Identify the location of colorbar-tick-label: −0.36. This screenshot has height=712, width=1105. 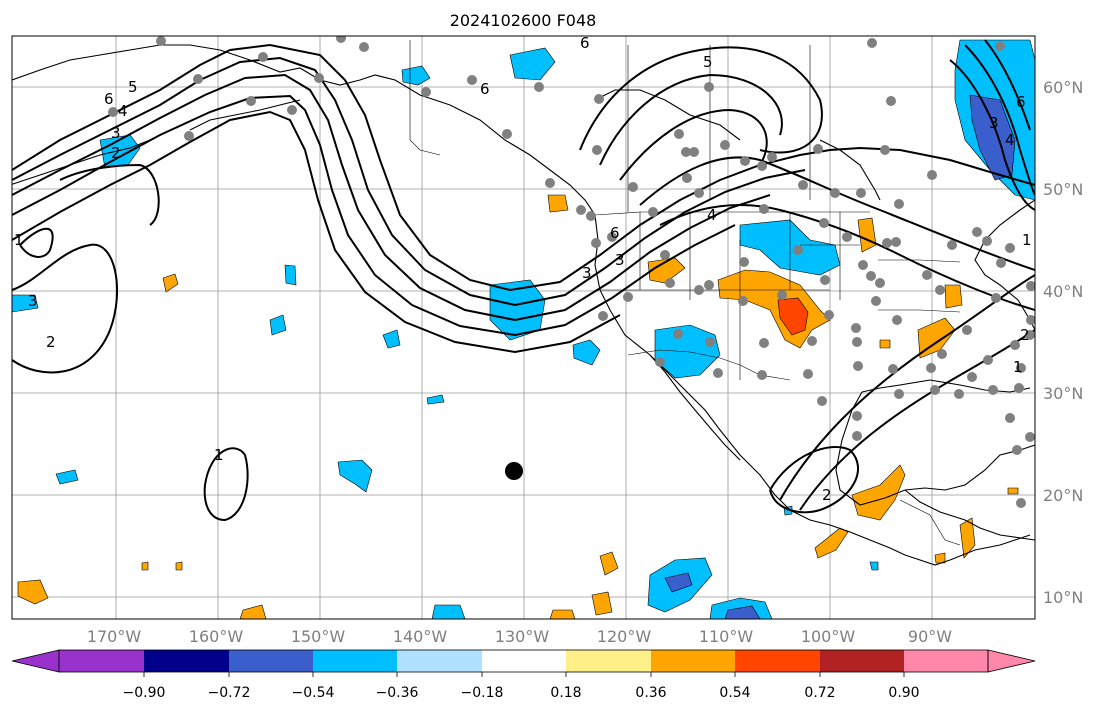
(397, 693).